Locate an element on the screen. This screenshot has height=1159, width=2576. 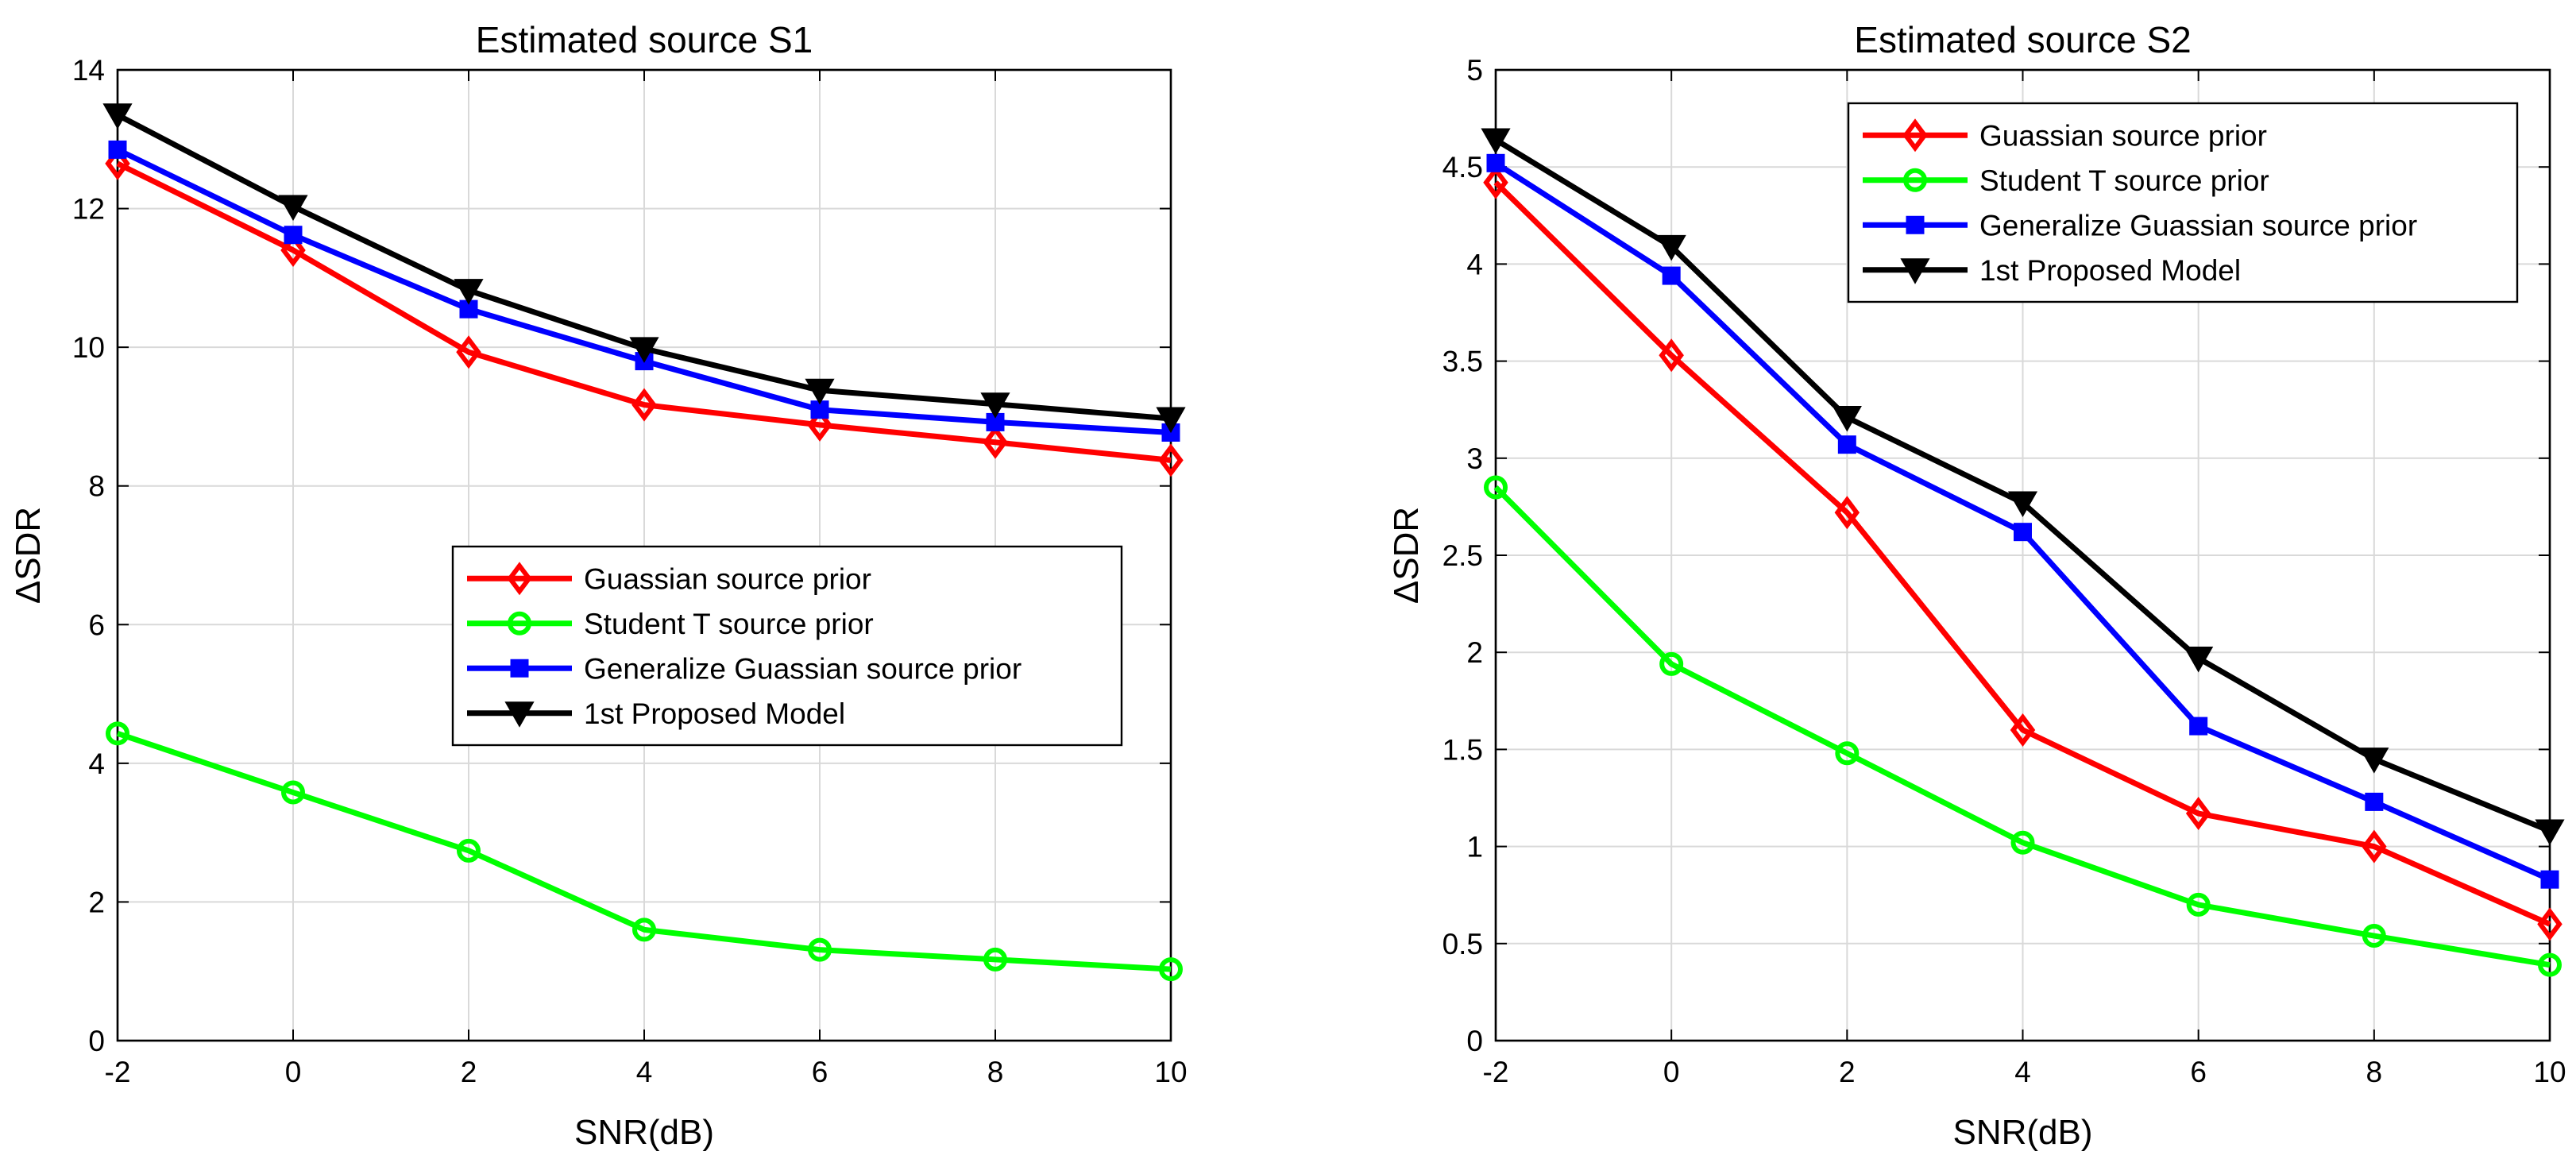
y-axis-label: ΔSDR is located at coordinates (28, 555).